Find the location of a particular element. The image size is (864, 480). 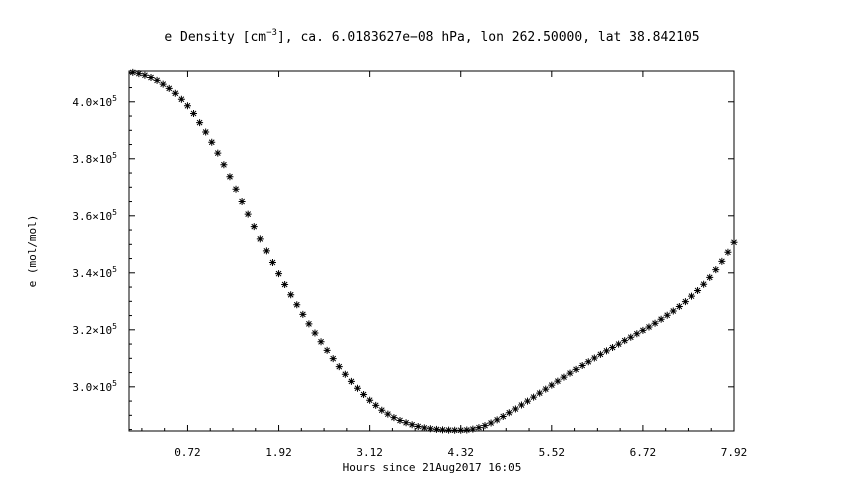

y-axis-label: e (mol/mol) is located at coordinates (32, 251).